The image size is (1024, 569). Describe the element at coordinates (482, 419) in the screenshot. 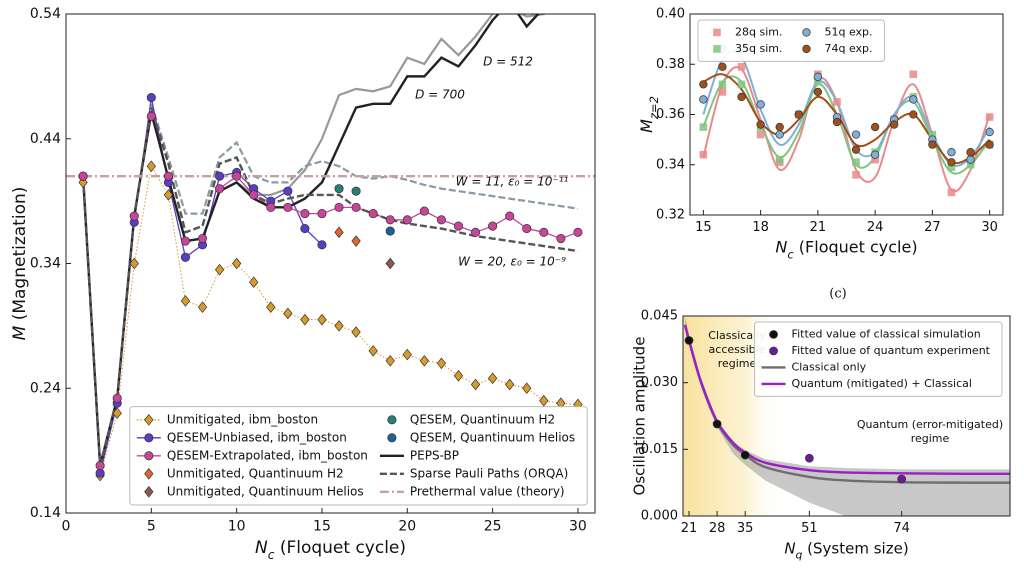

I see `legend-label: QESEM, Quantinuum H2` at that location.